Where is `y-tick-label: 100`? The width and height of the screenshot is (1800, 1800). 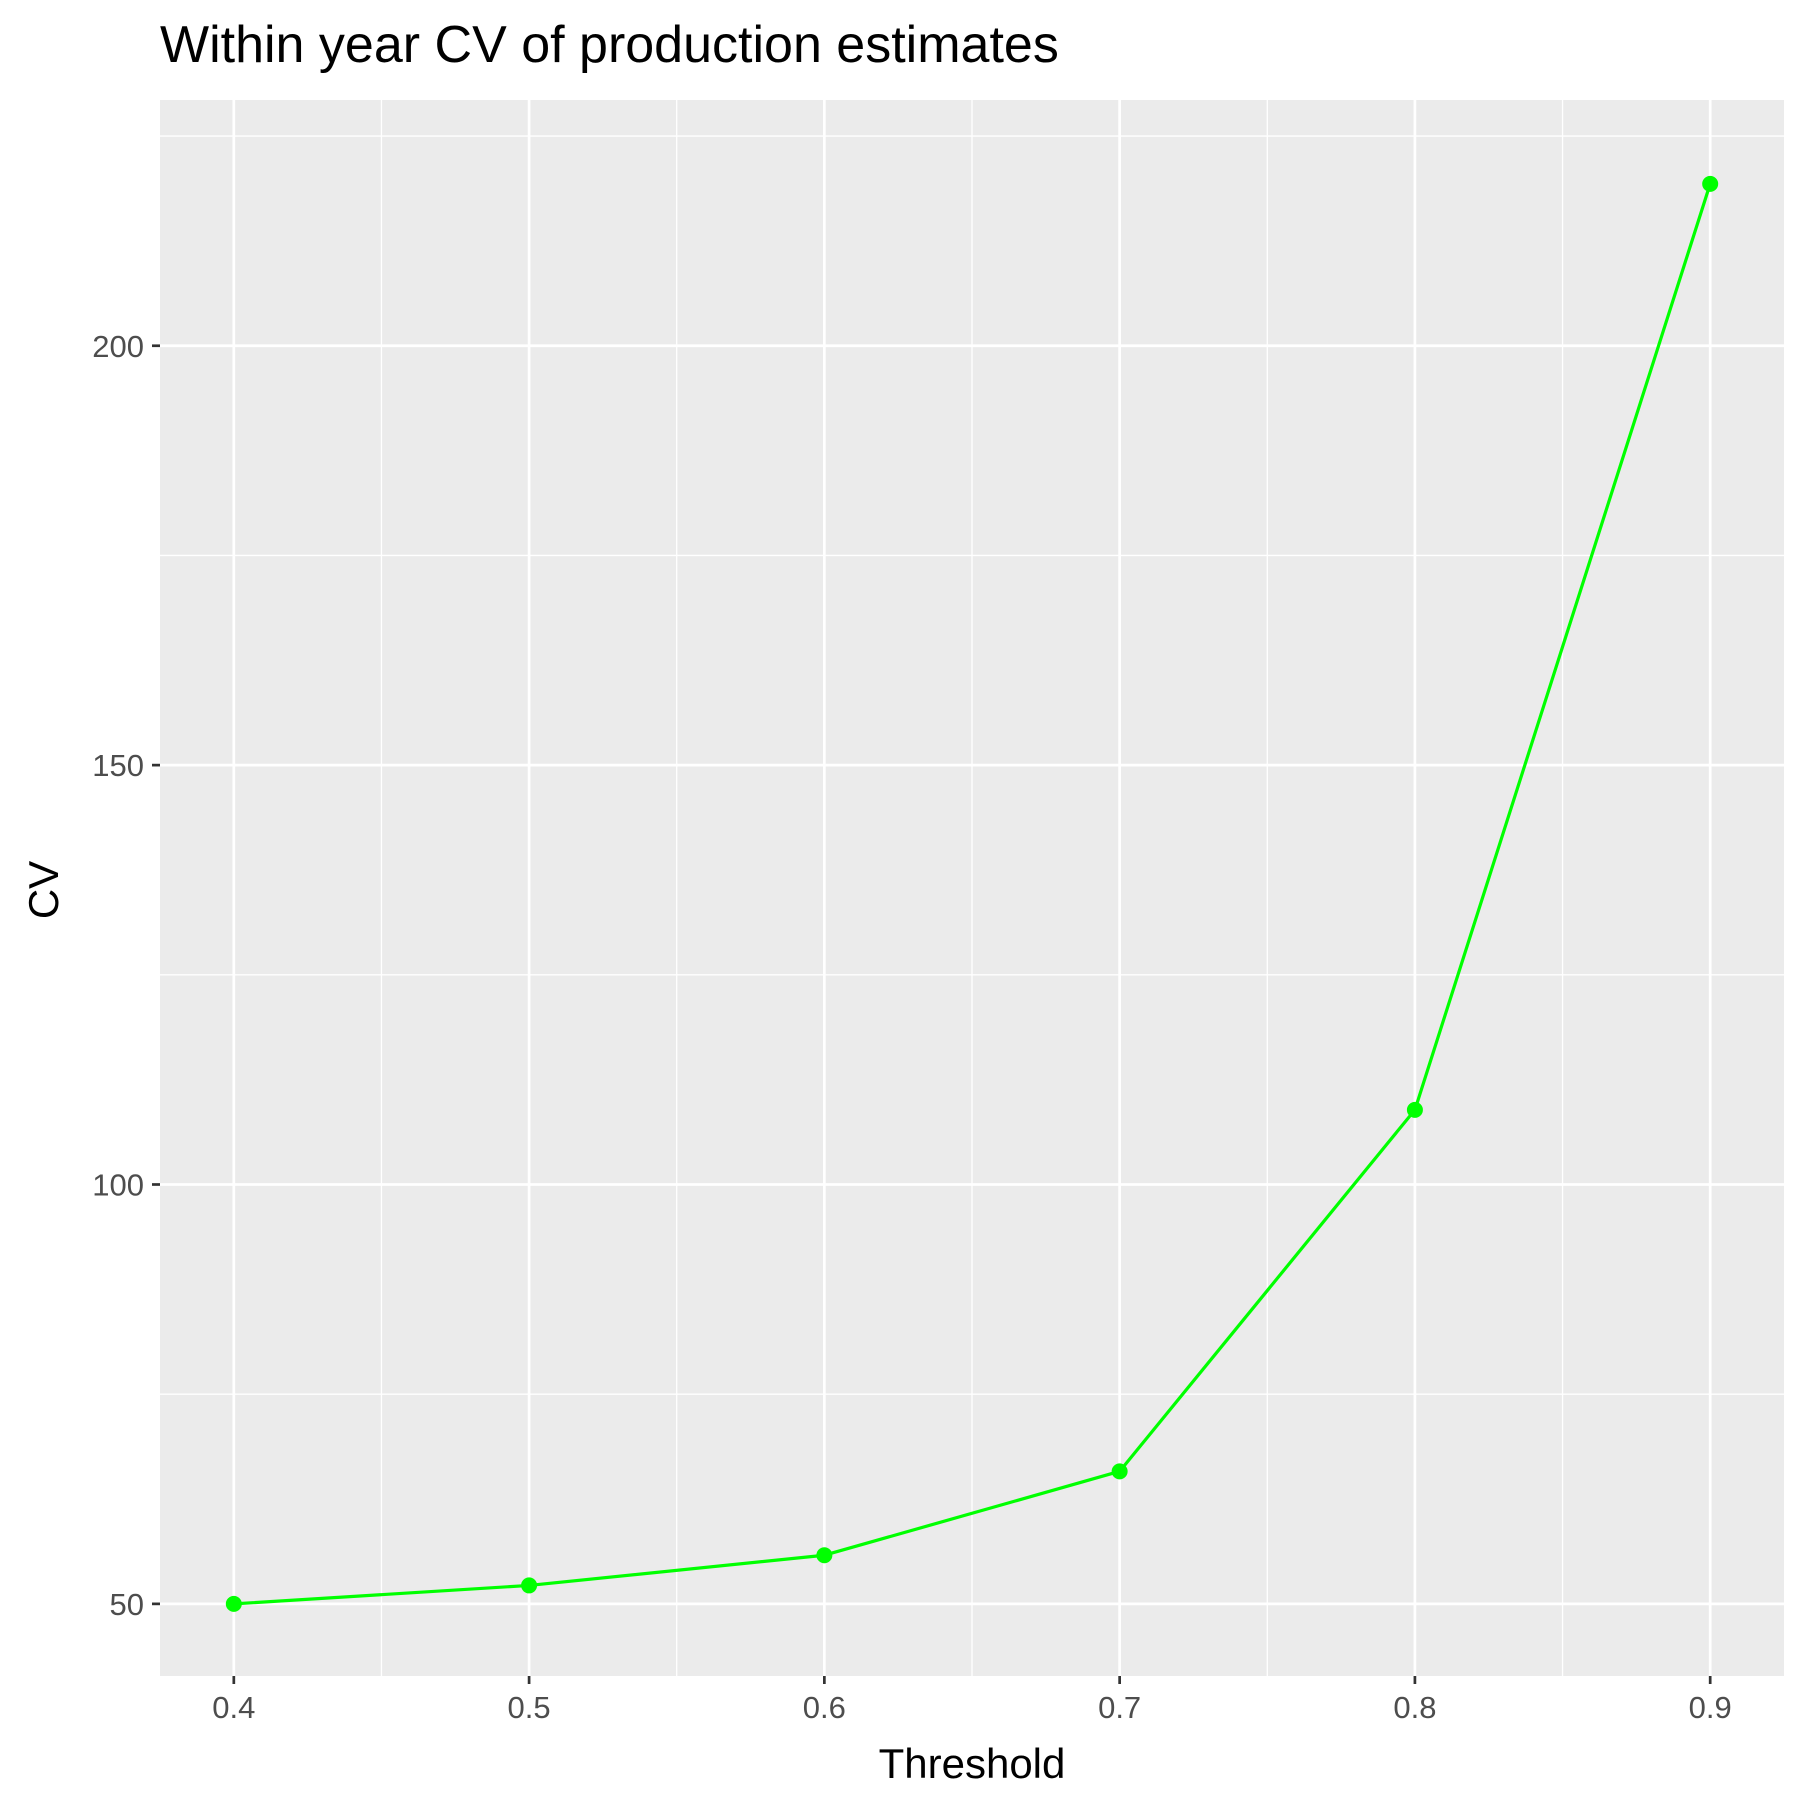 y-tick-label: 100 is located at coordinates (118, 1184).